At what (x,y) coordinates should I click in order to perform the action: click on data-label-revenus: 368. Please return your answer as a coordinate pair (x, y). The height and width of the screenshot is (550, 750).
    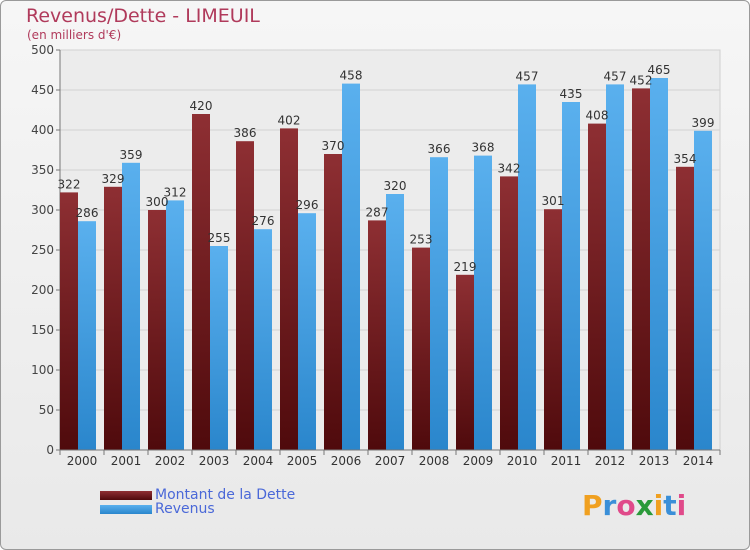
    Looking at the image, I should click on (483, 148).